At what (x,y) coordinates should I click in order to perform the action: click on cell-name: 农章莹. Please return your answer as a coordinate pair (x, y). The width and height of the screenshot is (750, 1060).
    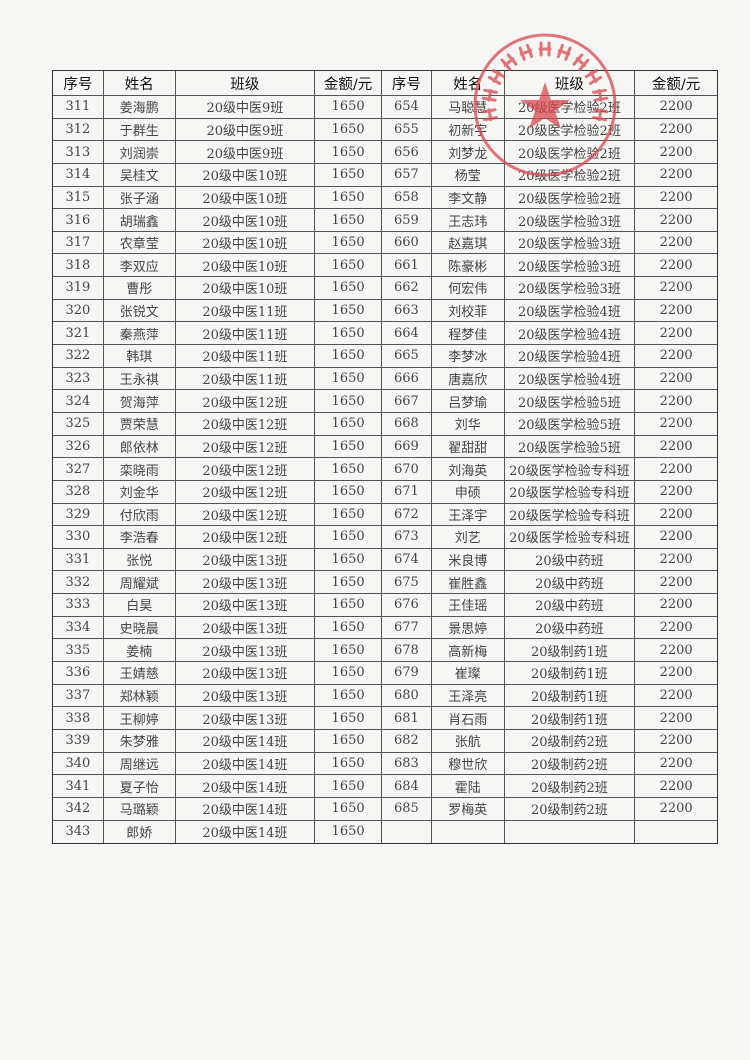
    Looking at the image, I should click on (140, 242).